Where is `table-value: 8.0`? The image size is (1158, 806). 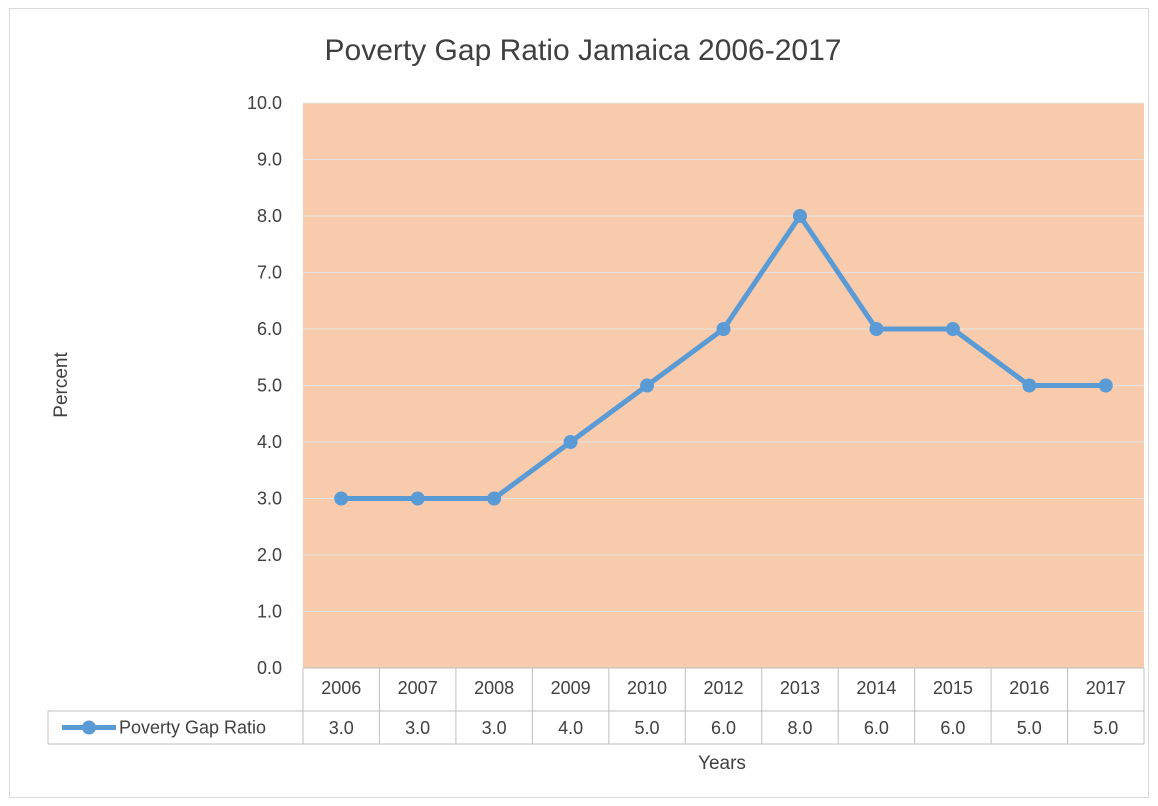 table-value: 8.0 is located at coordinates (799, 728).